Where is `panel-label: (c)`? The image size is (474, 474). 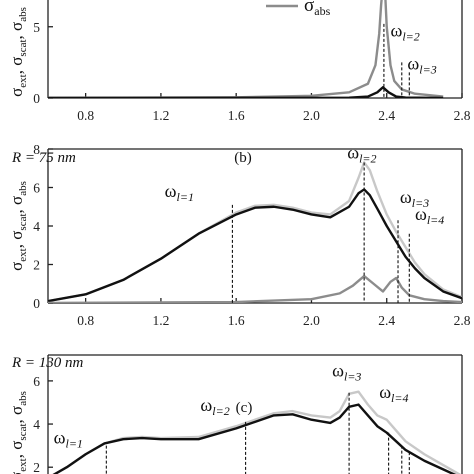 panel-label: (c) is located at coordinates (244, 408).